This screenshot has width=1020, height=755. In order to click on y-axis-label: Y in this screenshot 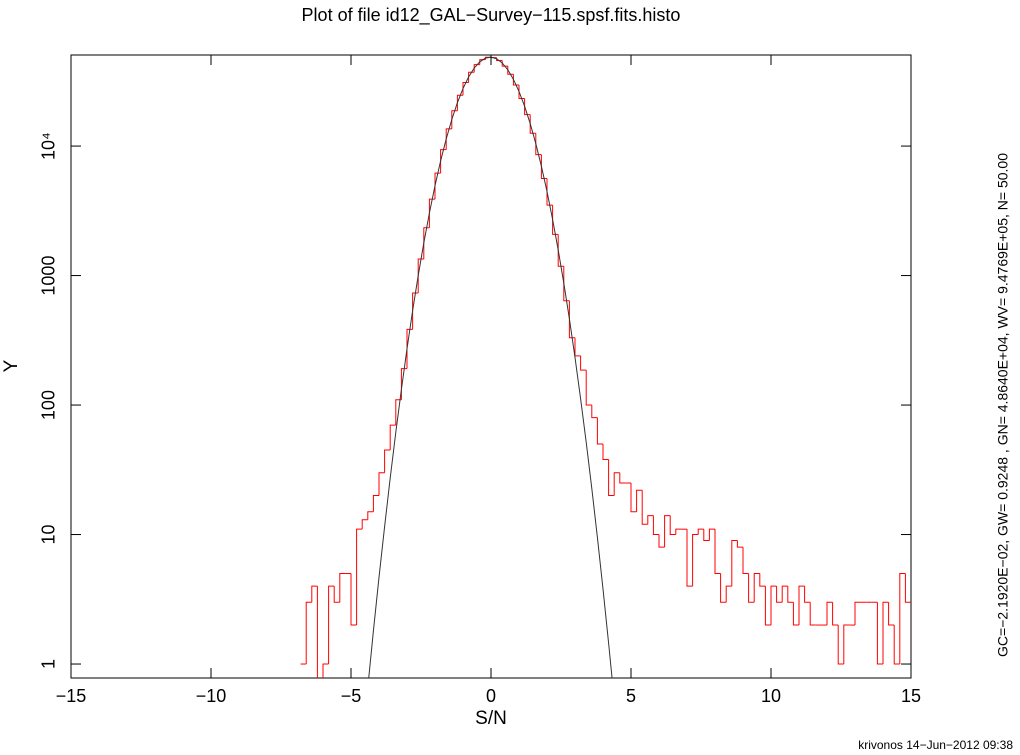, I will do `click(11, 365)`.